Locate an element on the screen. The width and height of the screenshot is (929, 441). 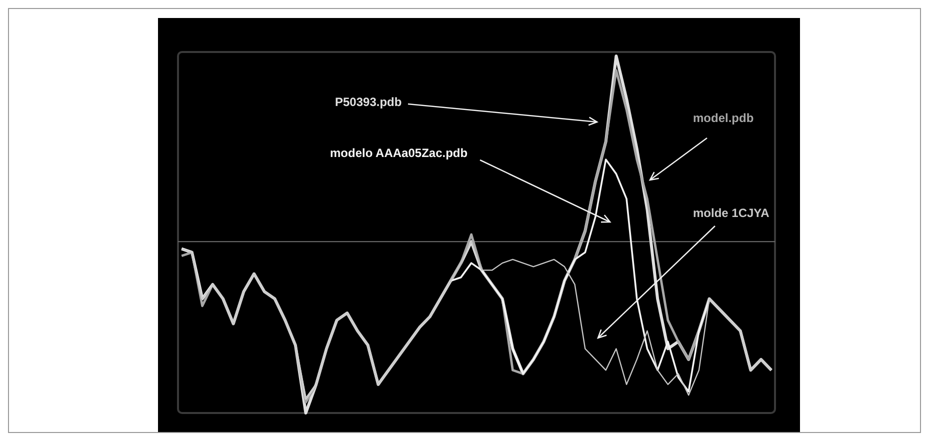
text: molde 1CJYA is located at coordinates (731, 213).